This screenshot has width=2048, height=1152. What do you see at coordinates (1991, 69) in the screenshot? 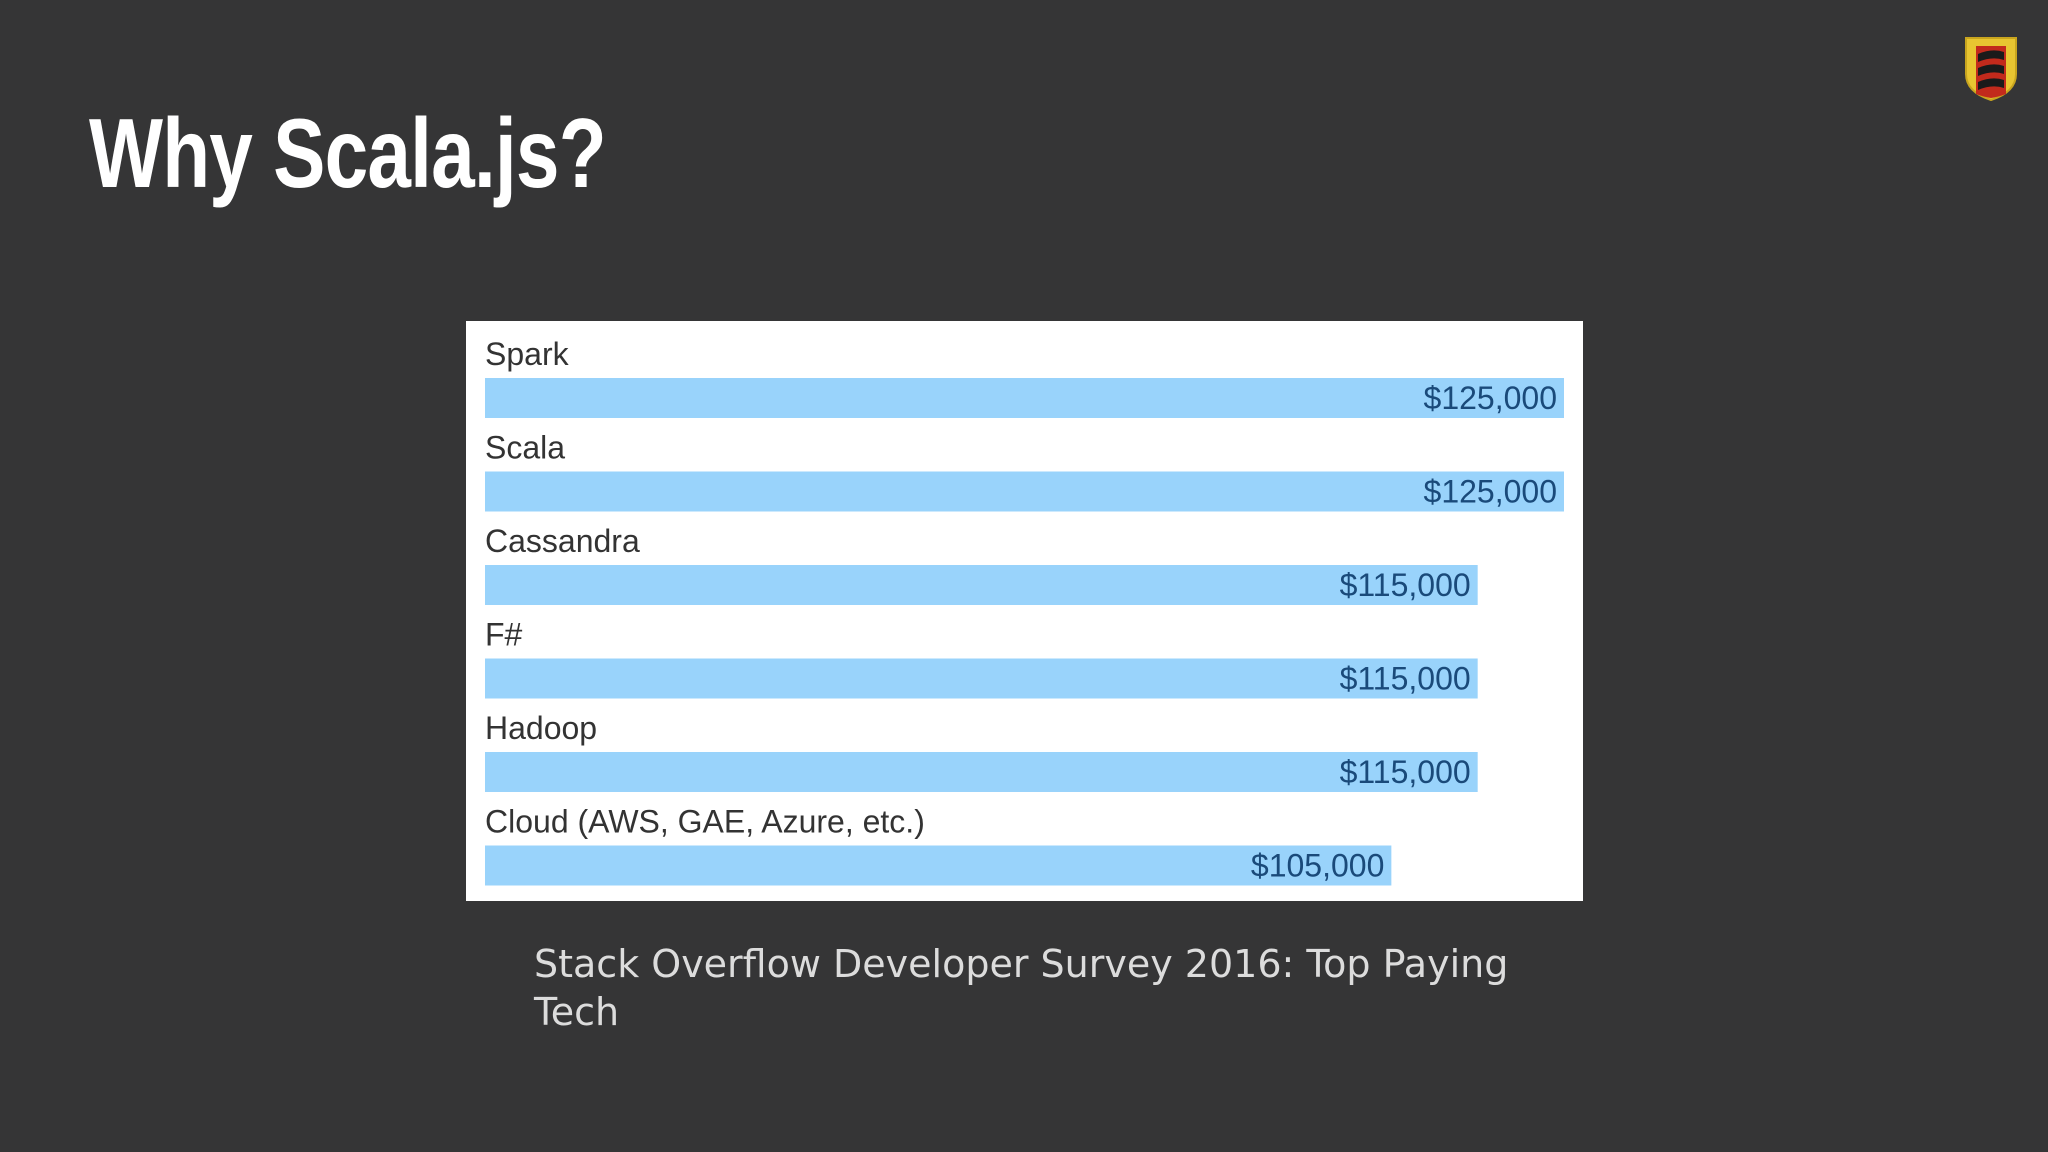
I see `scala-logo-icon` at bounding box center [1991, 69].